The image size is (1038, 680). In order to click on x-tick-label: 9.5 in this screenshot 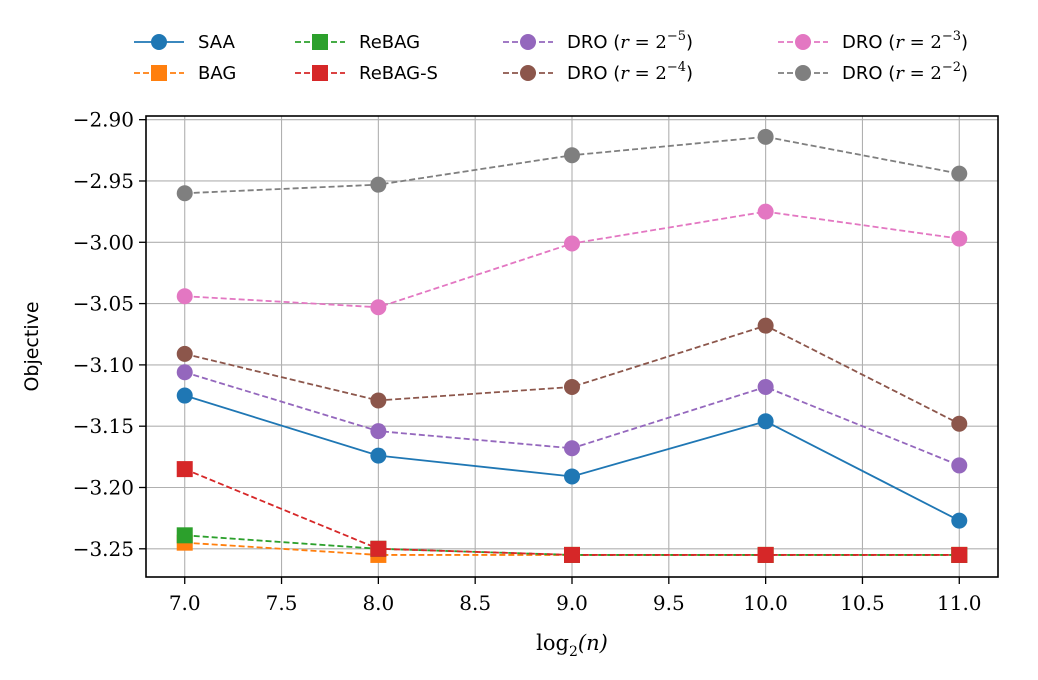, I will do `click(669, 603)`.